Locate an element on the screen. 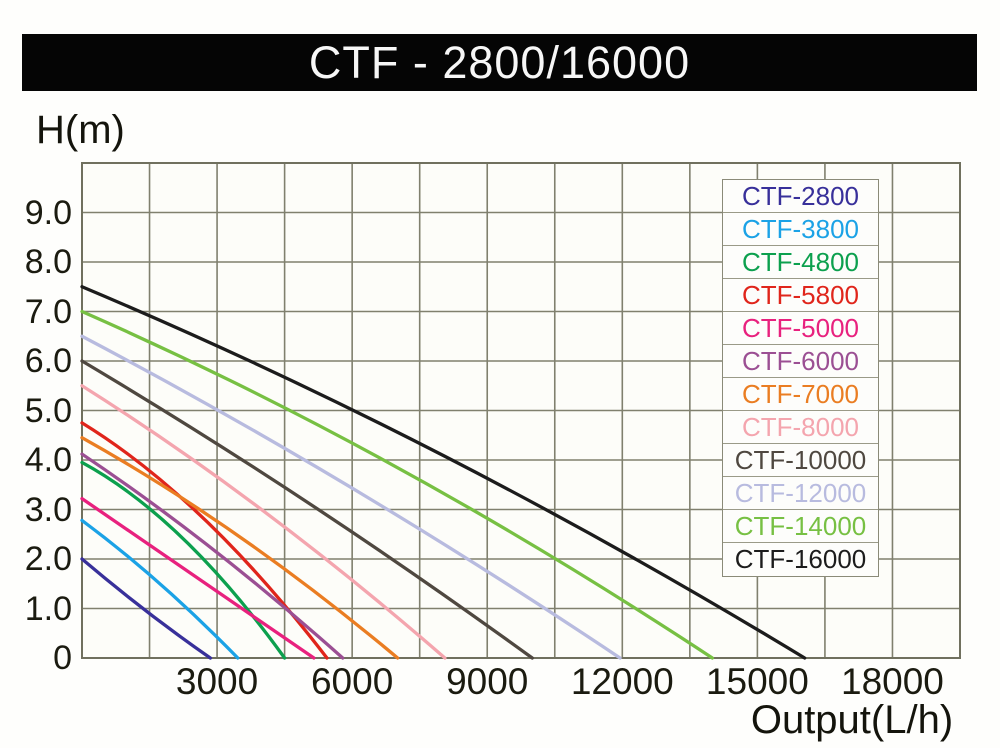 Image resolution: width=1000 pixels, height=748 pixels. legend-item: CTF-5800 is located at coordinates (800, 295).